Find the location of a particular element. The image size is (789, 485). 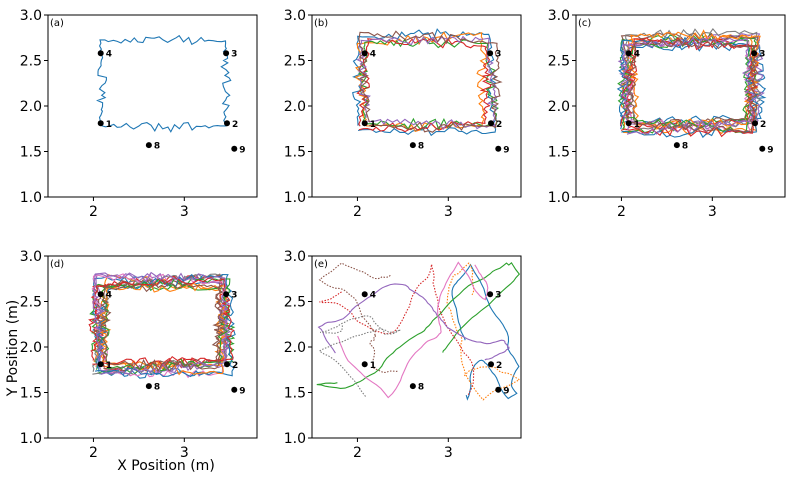

panel-a: 1 2 3 4 8 9 2 3 1.0 1.5 2.0 2.5 3.0 (a) is located at coordinates (139, 114).